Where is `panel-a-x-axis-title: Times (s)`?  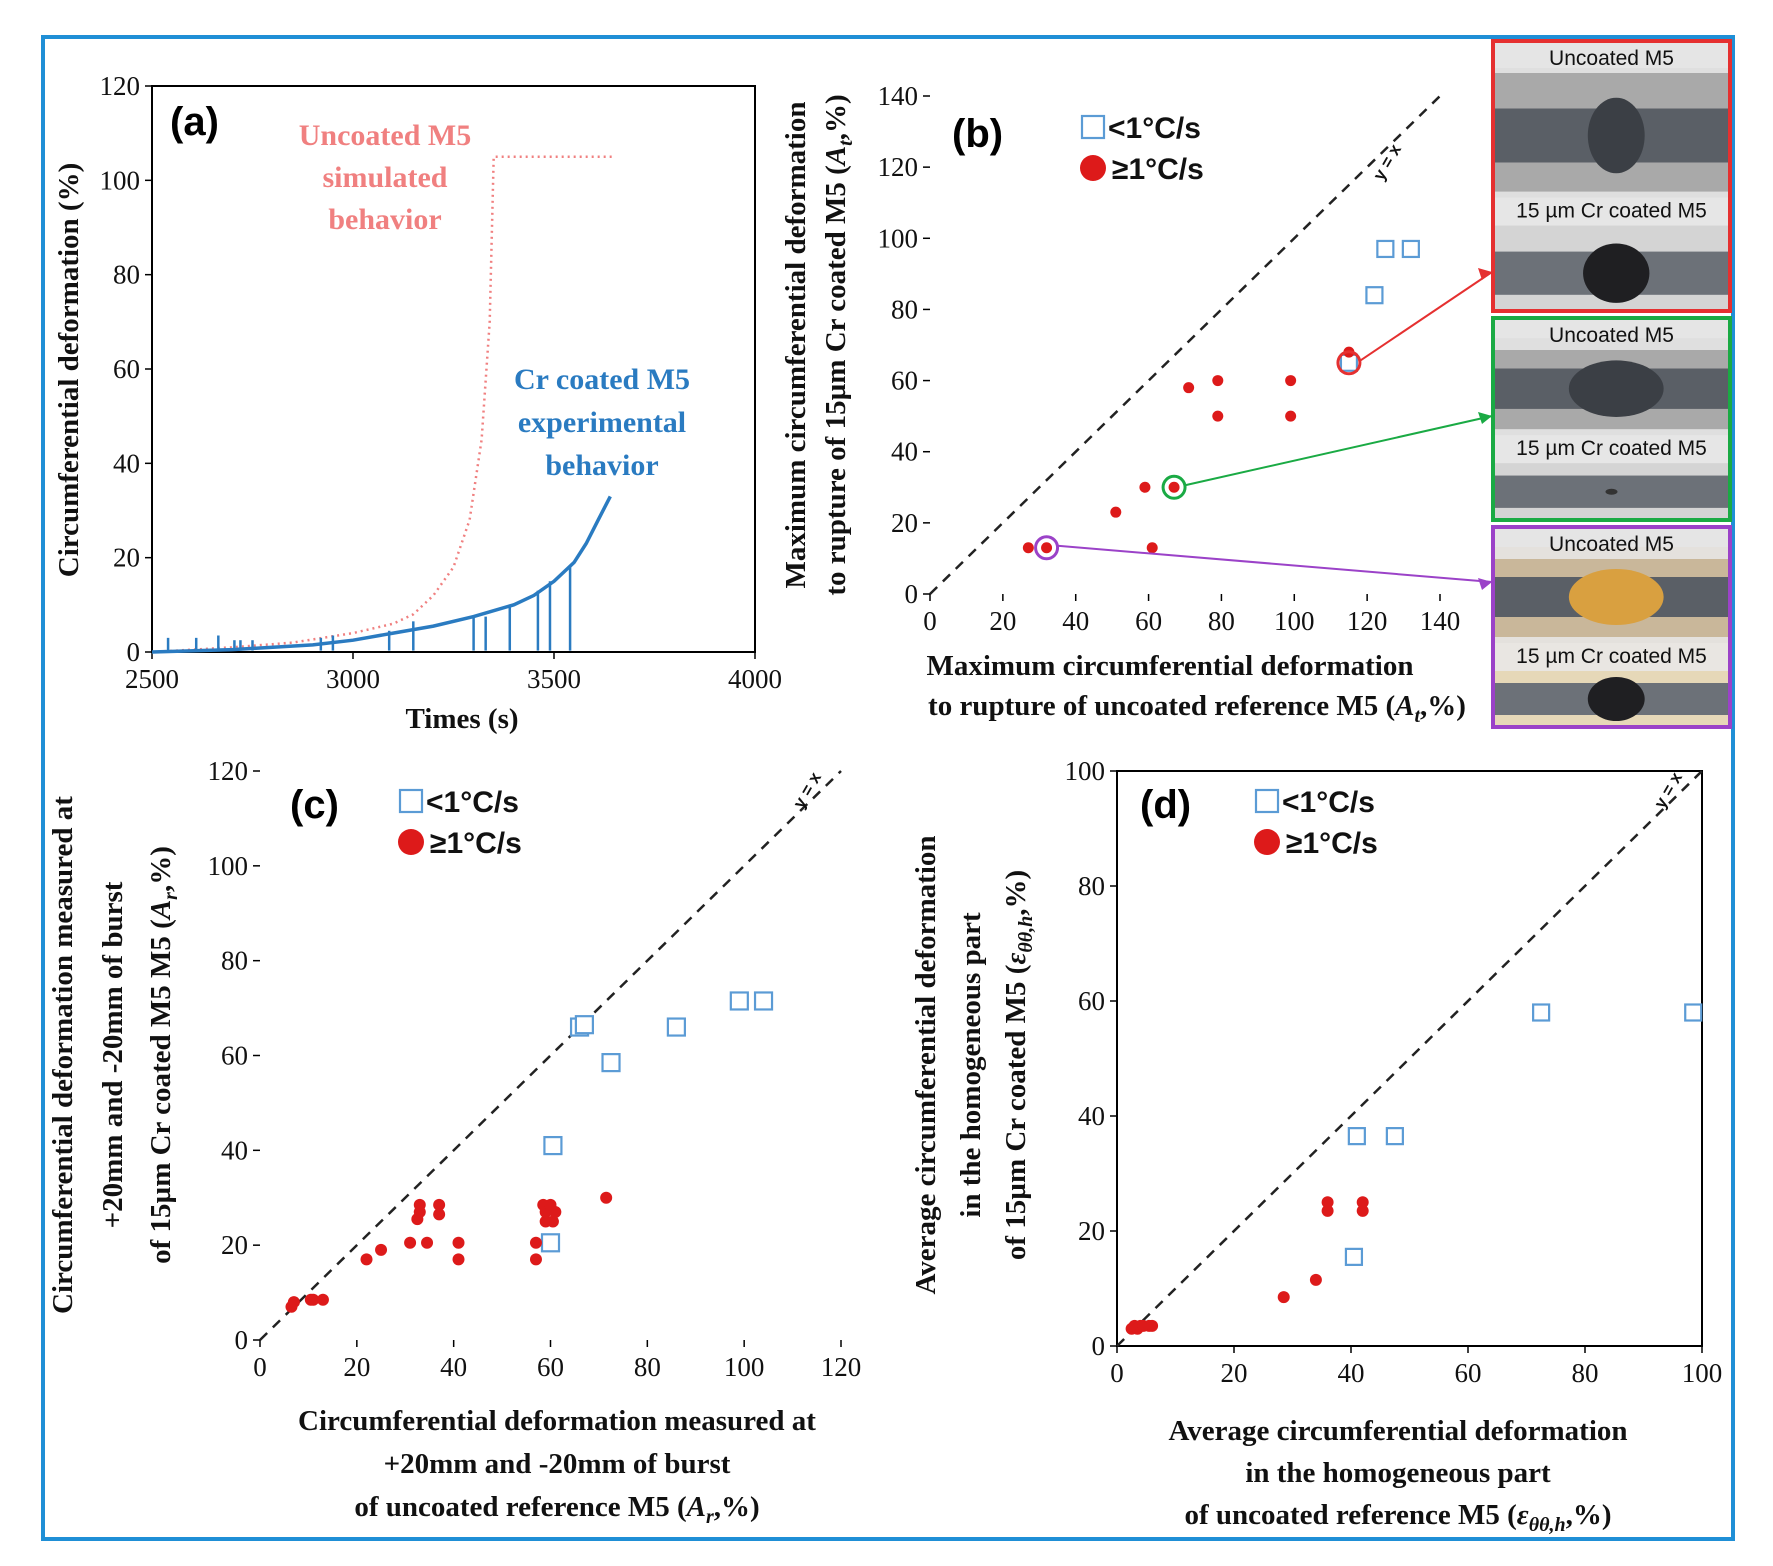
panel-a-x-axis-title: Times (s) is located at coordinates (461, 719).